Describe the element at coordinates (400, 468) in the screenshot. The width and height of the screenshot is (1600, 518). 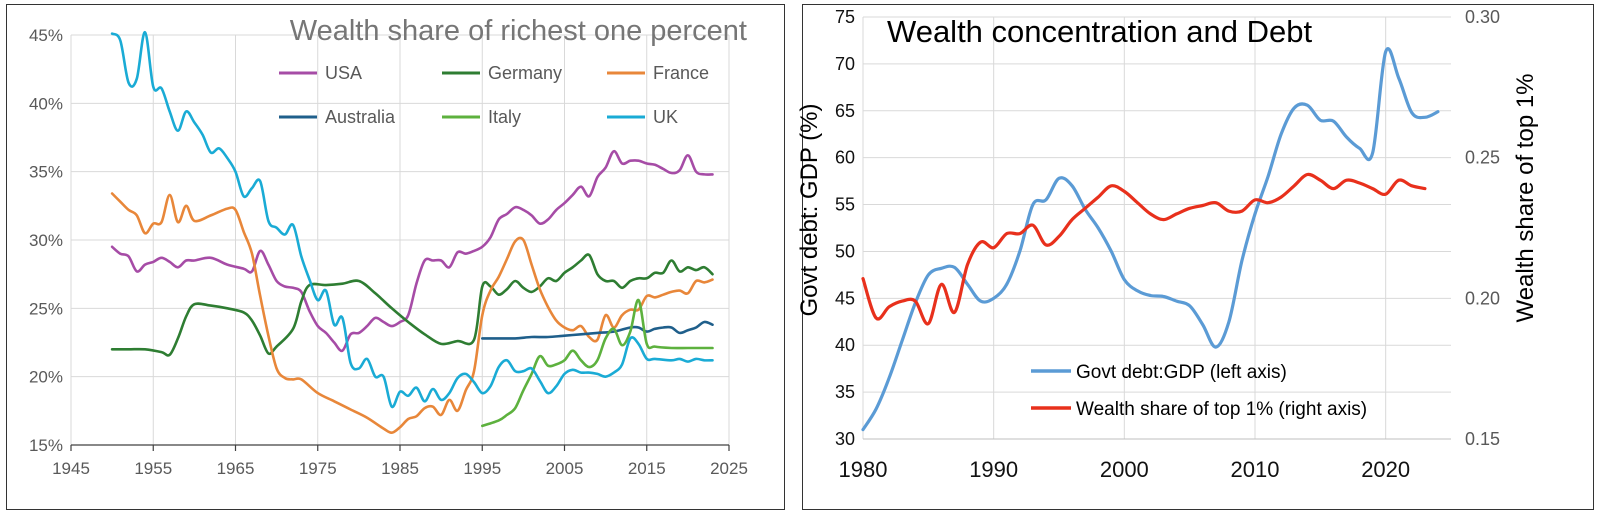
I see `x-tick-label: 1985` at that location.